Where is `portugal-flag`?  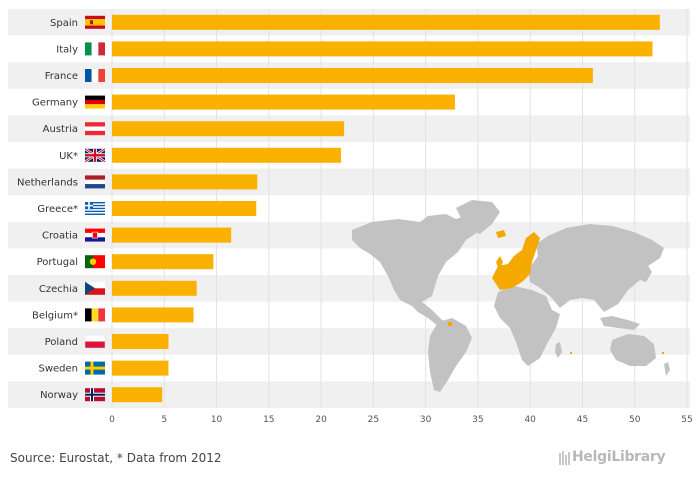
portugal-flag is located at coordinates (95, 262).